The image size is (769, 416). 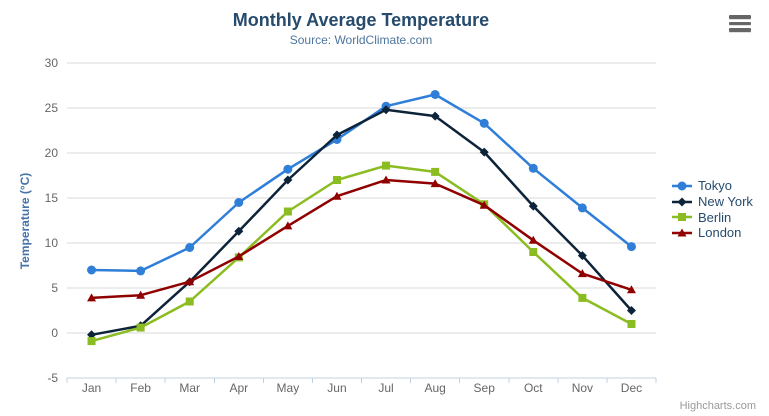 I want to click on diamond-marker-icon, so click(x=682, y=202).